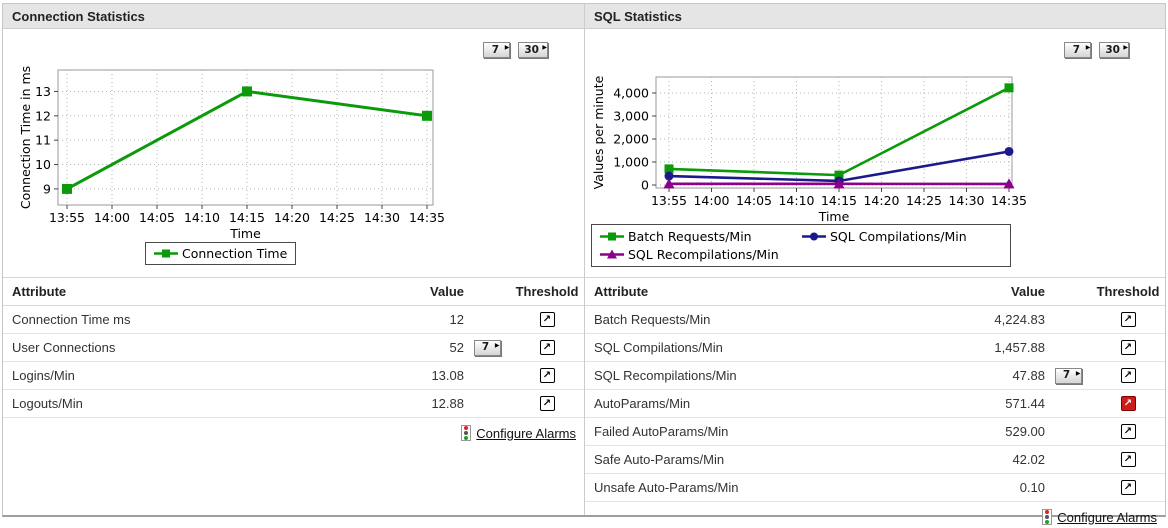 This screenshot has height=528, width=1168. What do you see at coordinates (1019, 347) in the screenshot?
I see `value-cell: 1,457.88` at bounding box center [1019, 347].